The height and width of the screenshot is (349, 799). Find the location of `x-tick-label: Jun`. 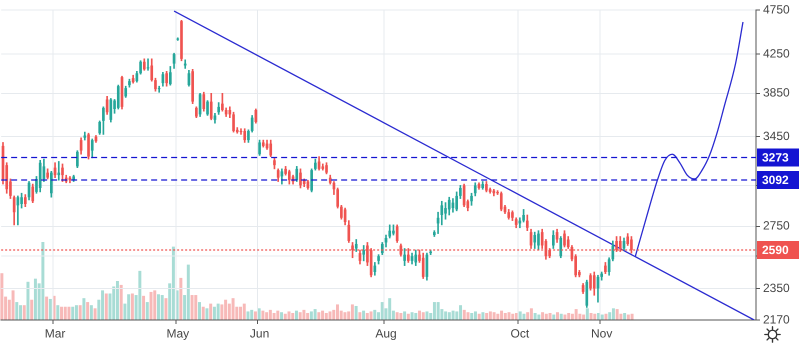

x-tick-label: Jun is located at coordinates (260, 333).